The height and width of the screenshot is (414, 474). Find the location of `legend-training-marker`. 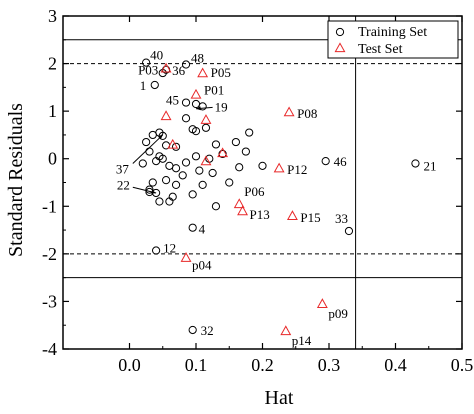

legend-training-marker is located at coordinates (340, 32).